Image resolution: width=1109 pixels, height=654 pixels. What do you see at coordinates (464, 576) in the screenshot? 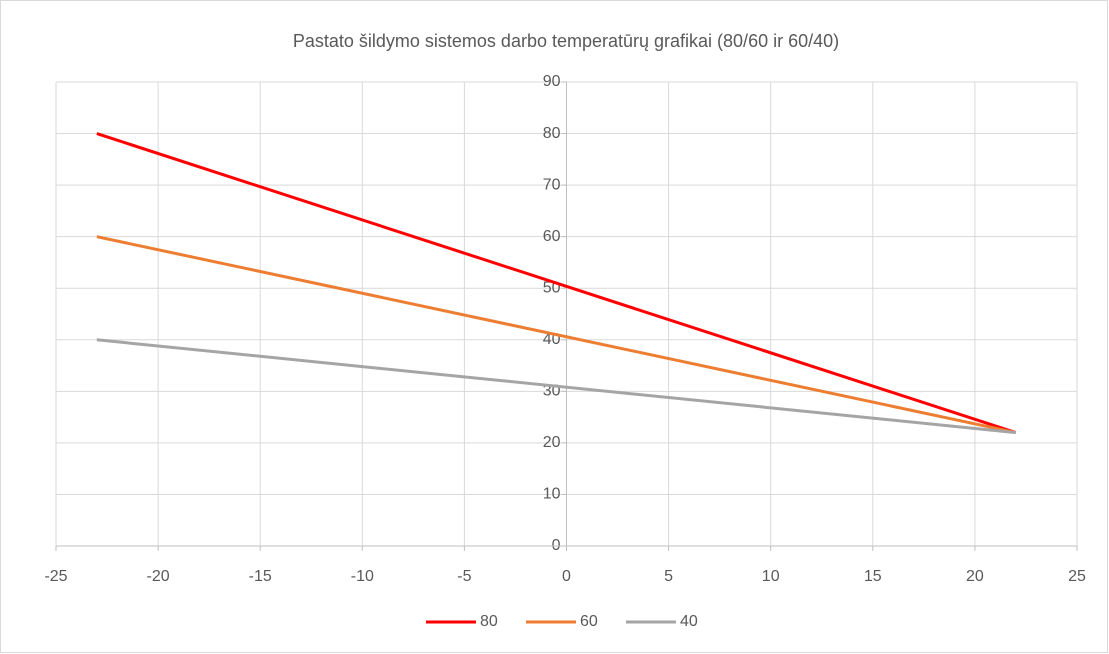
I see `x-tick-label: -5` at bounding box center [464, 576].